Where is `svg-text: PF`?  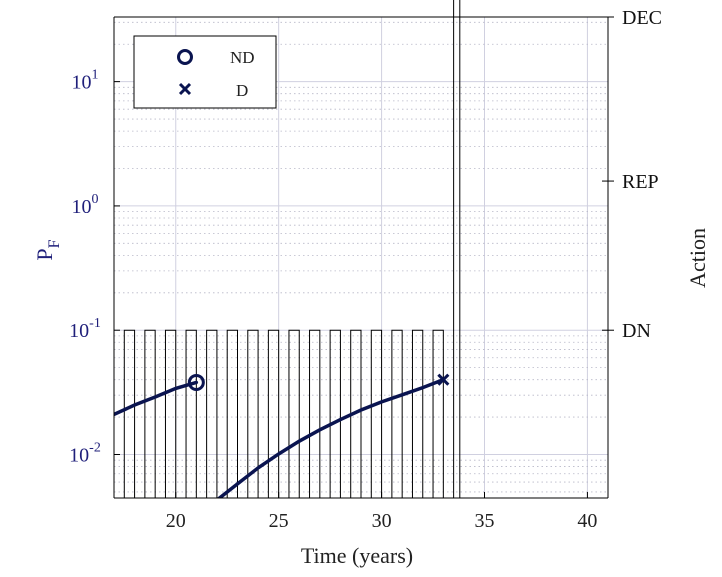 svg-text: PF is located at coordinates (47, 249).